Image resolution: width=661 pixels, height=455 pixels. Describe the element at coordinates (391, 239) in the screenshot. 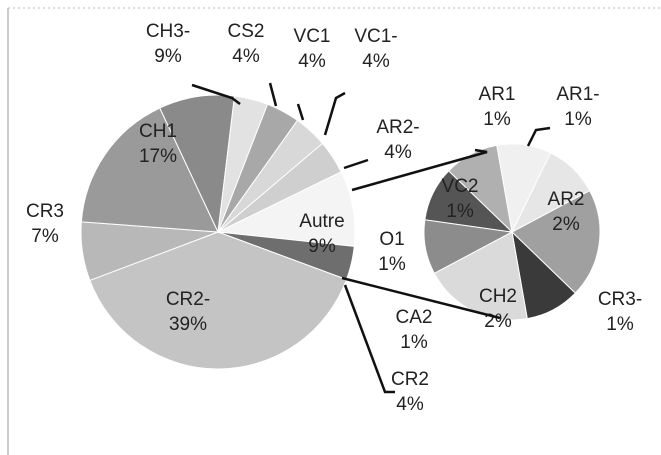

I see `slice-label: O1` at that location.